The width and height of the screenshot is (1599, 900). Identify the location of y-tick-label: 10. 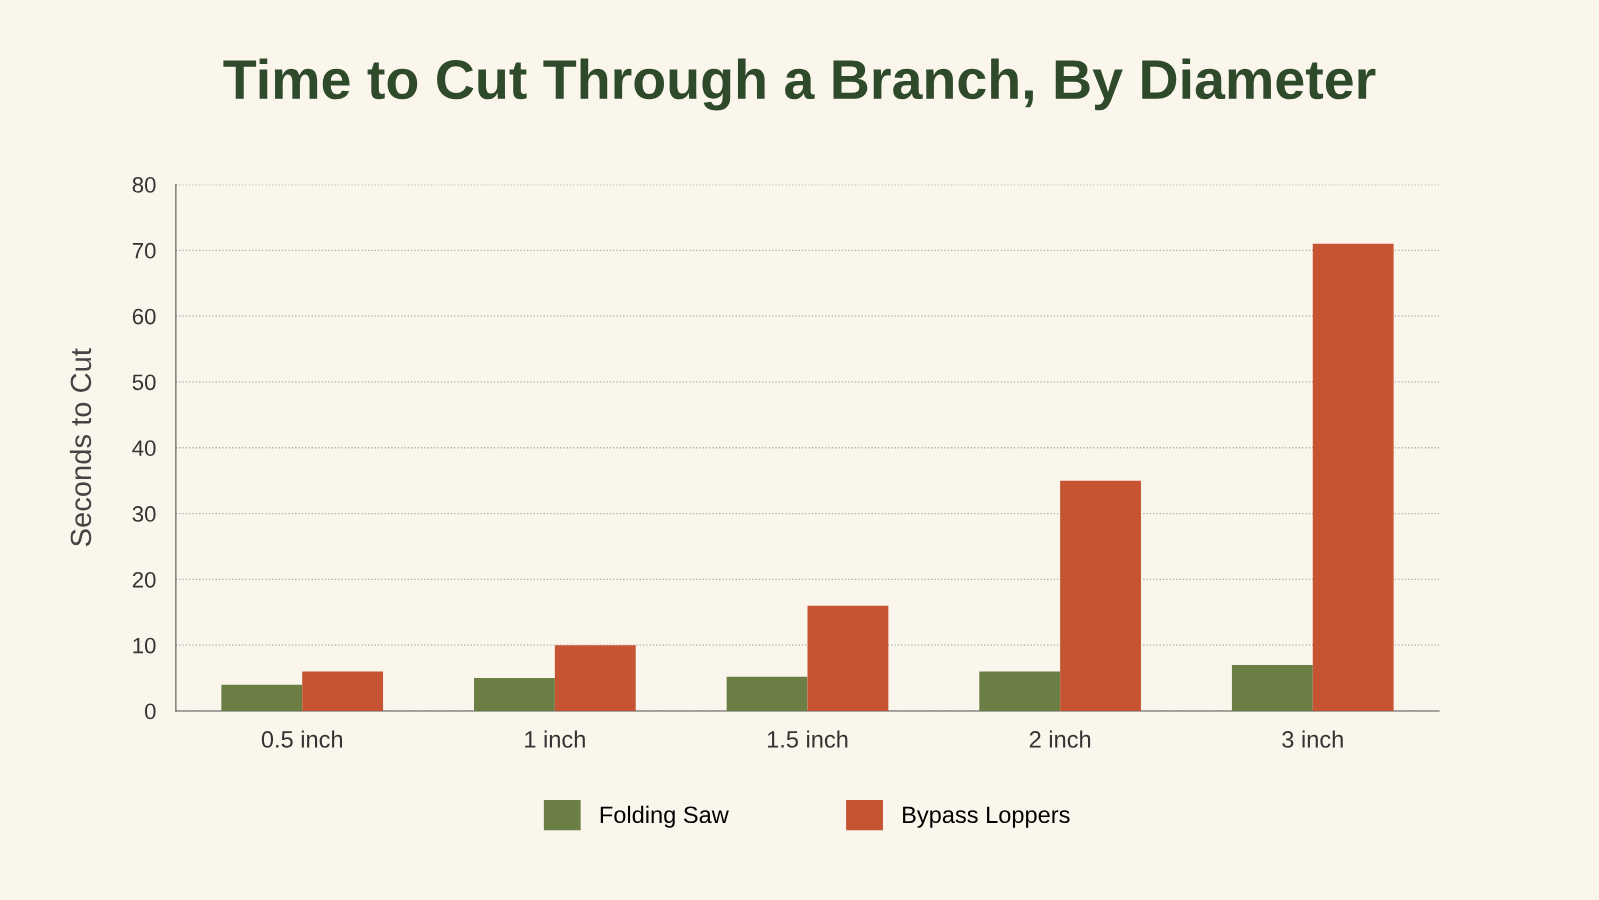
(144, 645).